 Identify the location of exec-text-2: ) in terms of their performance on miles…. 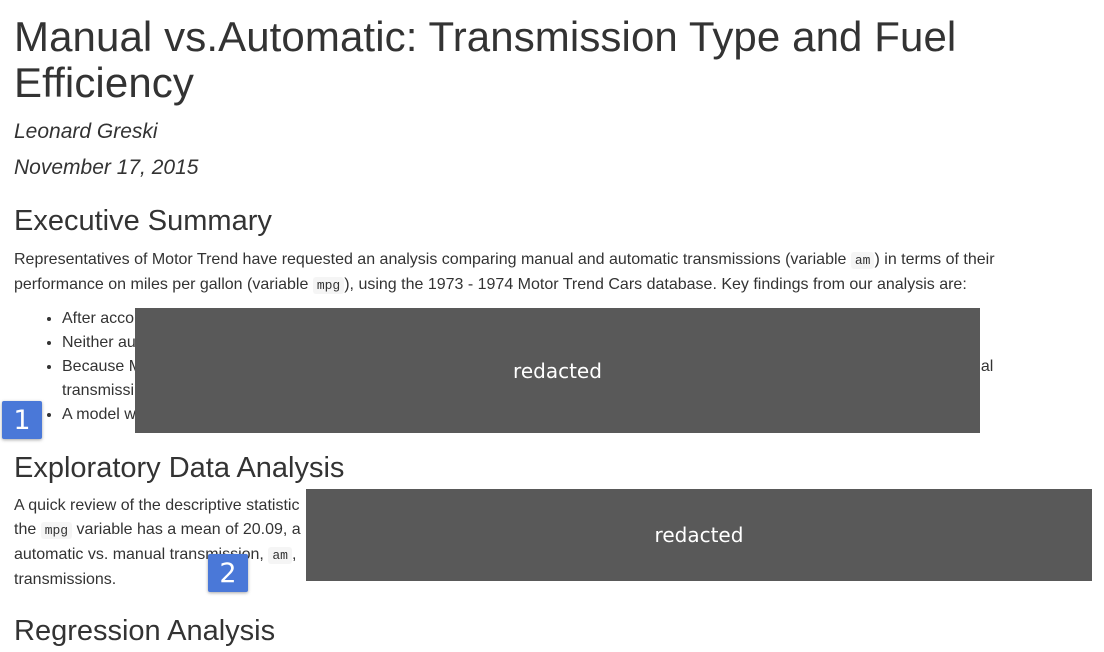
(504, 272).